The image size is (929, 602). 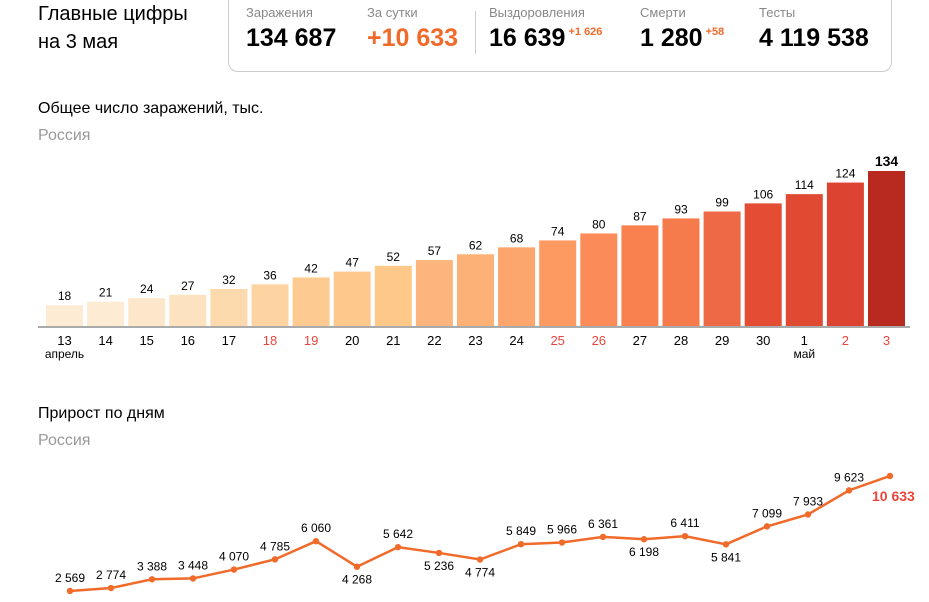 What do you see at coordinates (270, 340) in the screenshot?
I see `x-tick-label: 18` at bounding box center [270, 340].